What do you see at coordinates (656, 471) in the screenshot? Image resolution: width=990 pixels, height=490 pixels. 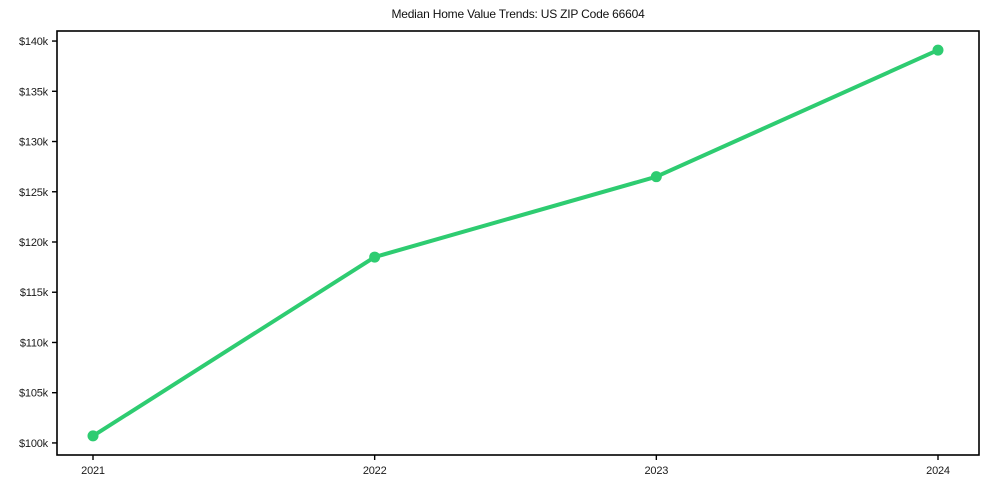 I see `x-tick-label: 2023` at bounding box center [656, 471].